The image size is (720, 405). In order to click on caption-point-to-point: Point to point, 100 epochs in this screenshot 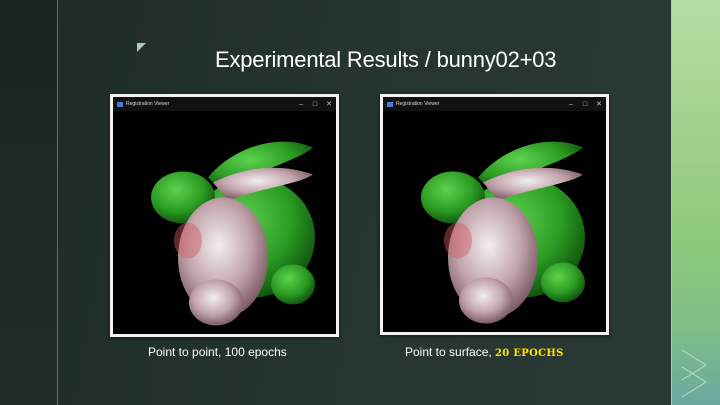, I will do `click(217, 352)`.